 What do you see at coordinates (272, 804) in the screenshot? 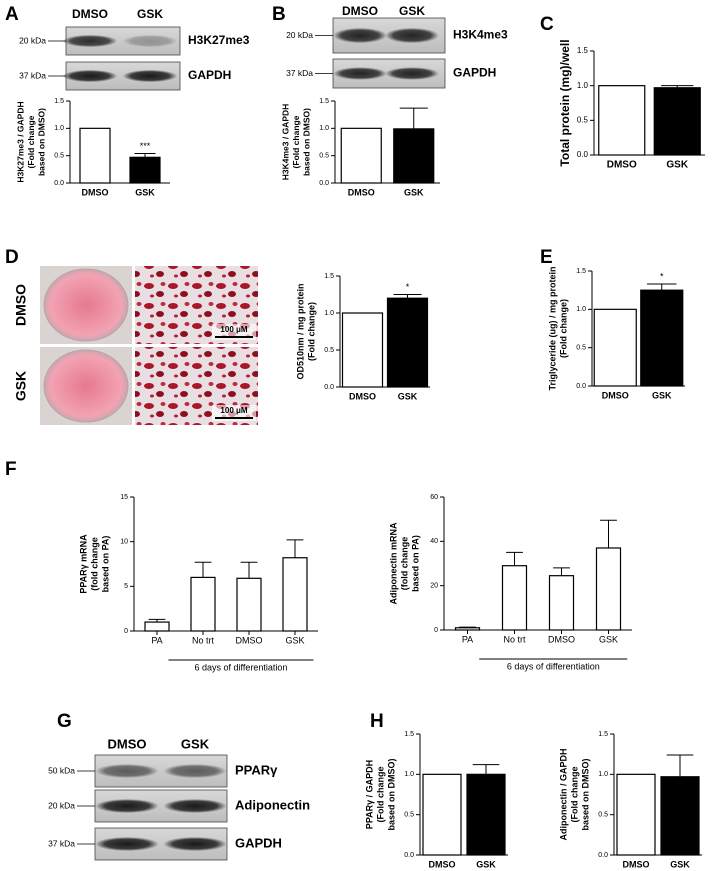
I see `band-label: Adiponectin` at bounding box center [272, 804].